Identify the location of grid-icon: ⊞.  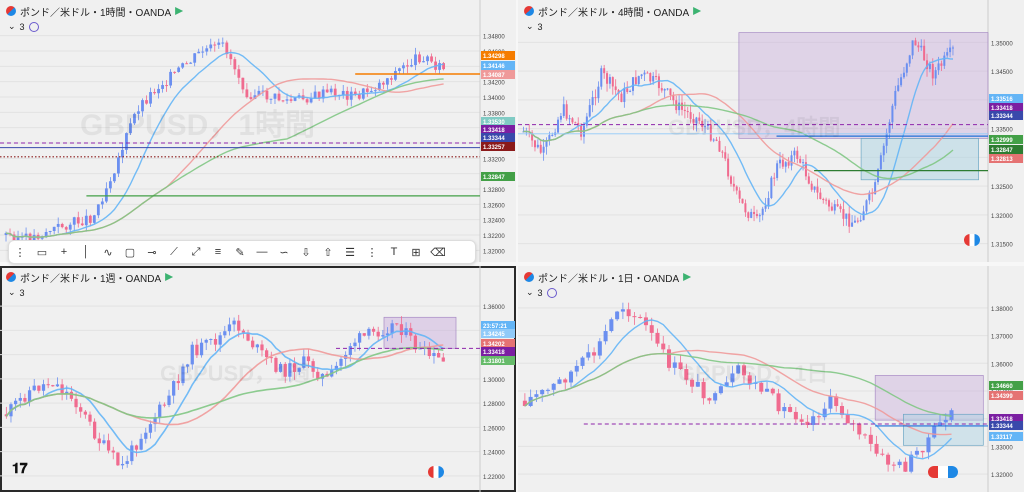
(416, 252).